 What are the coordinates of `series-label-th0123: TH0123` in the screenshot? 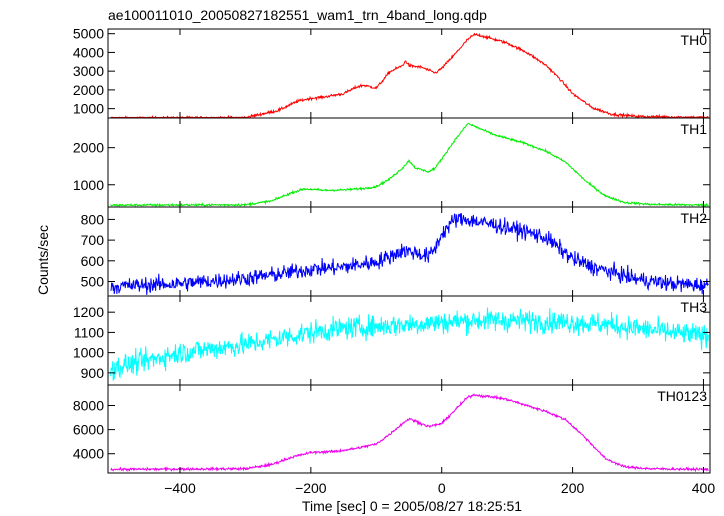 It's located at (682, 396).